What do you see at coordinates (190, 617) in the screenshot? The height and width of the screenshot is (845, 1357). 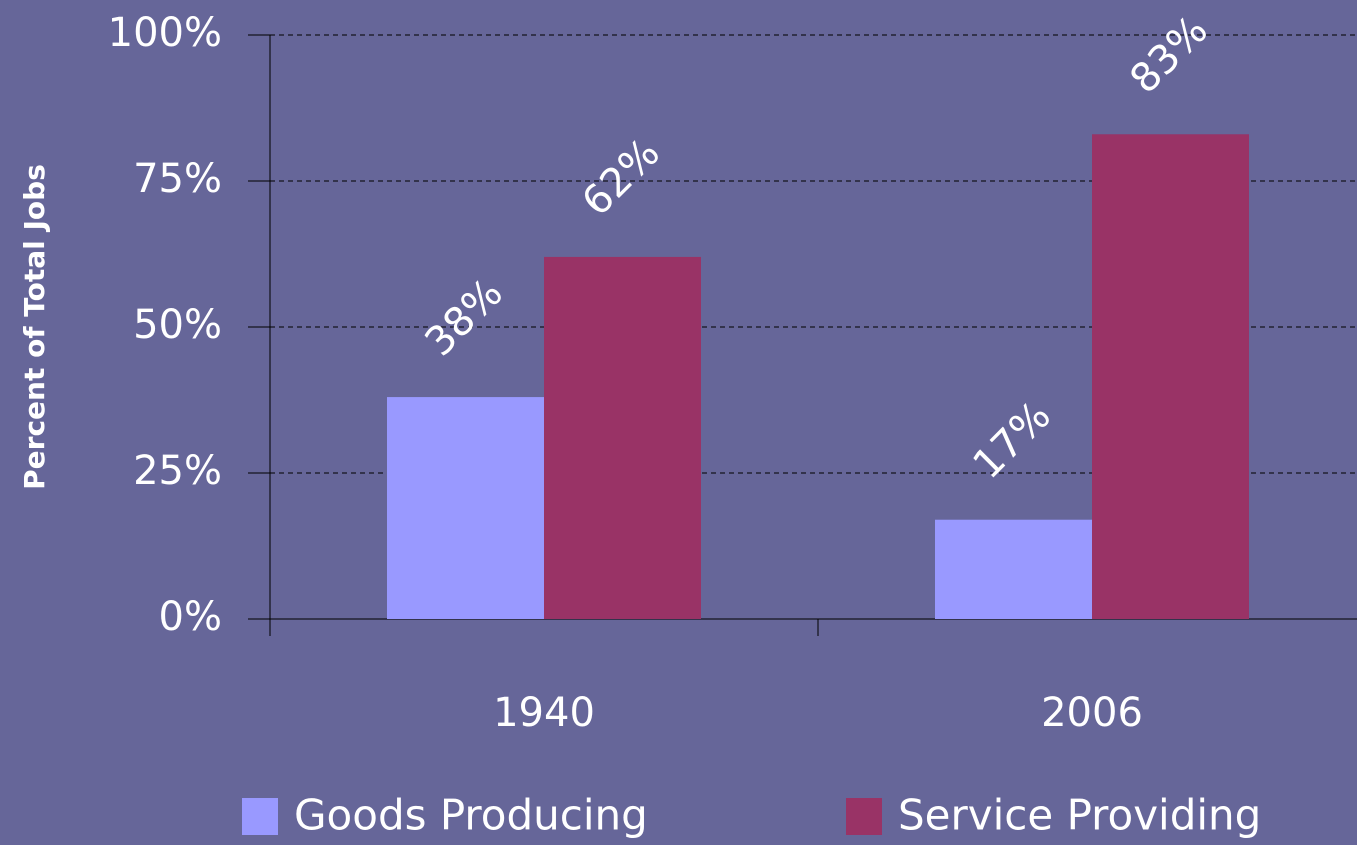 I see `y-tick-label: 0%` at bounding box center [190, 617].